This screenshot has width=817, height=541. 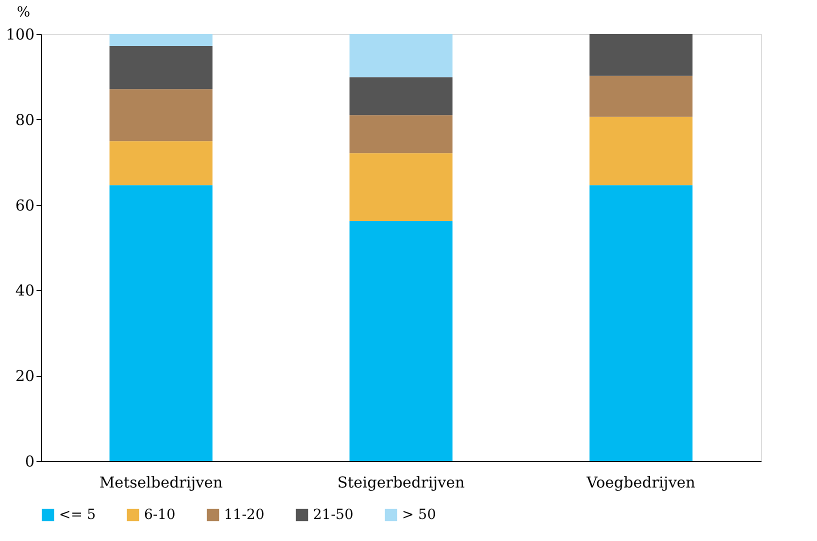 What do you see at coordinates (77, 515) in the screenshot?
I see `legend-label: <= 5` at bounding box center [77, 515].